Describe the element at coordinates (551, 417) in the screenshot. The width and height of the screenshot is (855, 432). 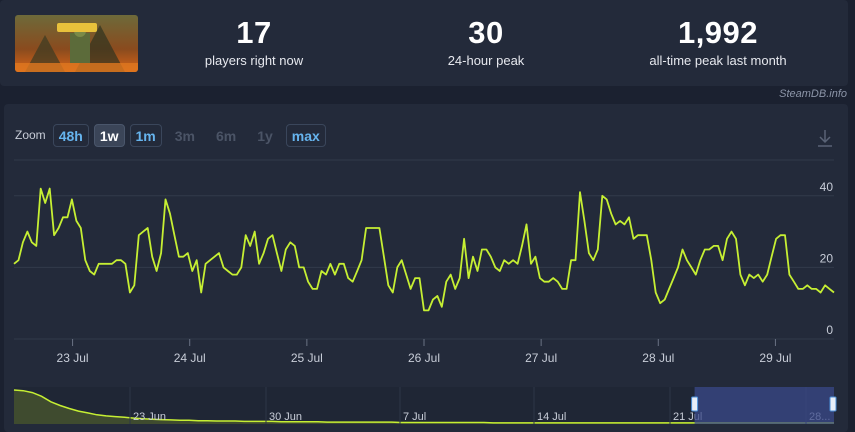
I see `navigator-tick-label: 14 Jul` at that location.